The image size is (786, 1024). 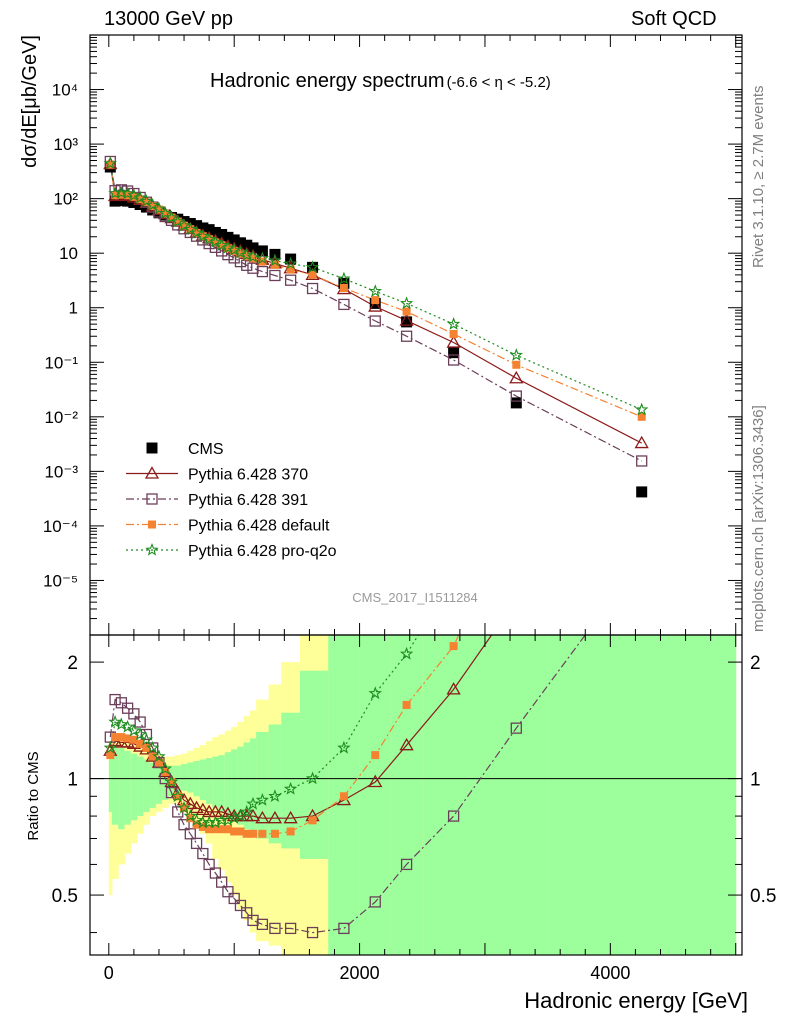 I want to click on legend-label-0: CMS, so click(x=206, y=449).